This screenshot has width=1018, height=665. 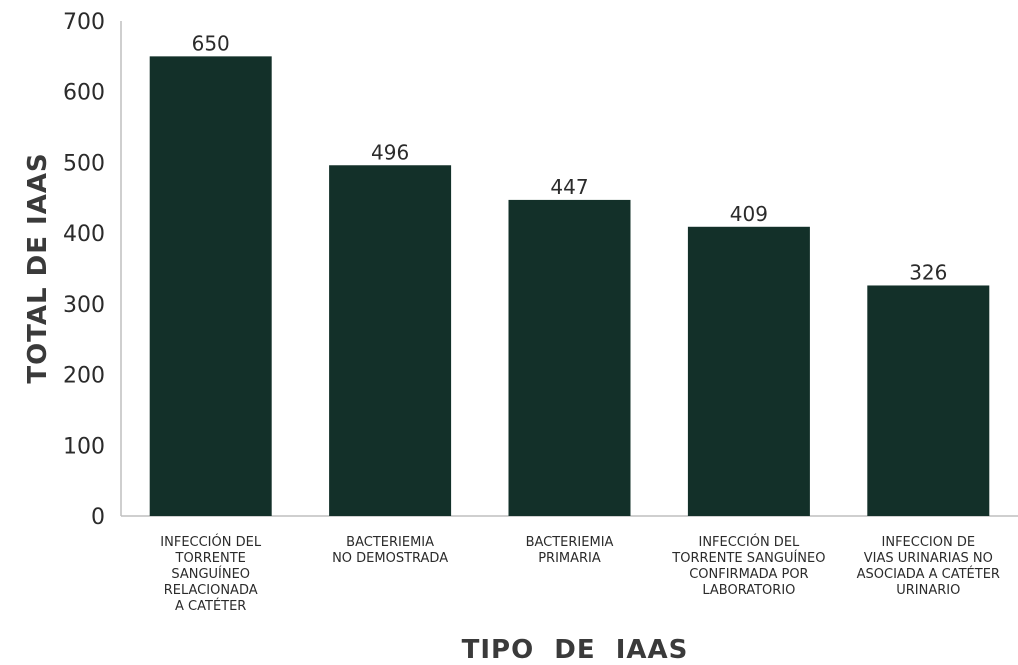 What do you see at coordinates (84, 93) in the screenshot?
I see `y-tick-label: 600` at bounding box center [84, 93].